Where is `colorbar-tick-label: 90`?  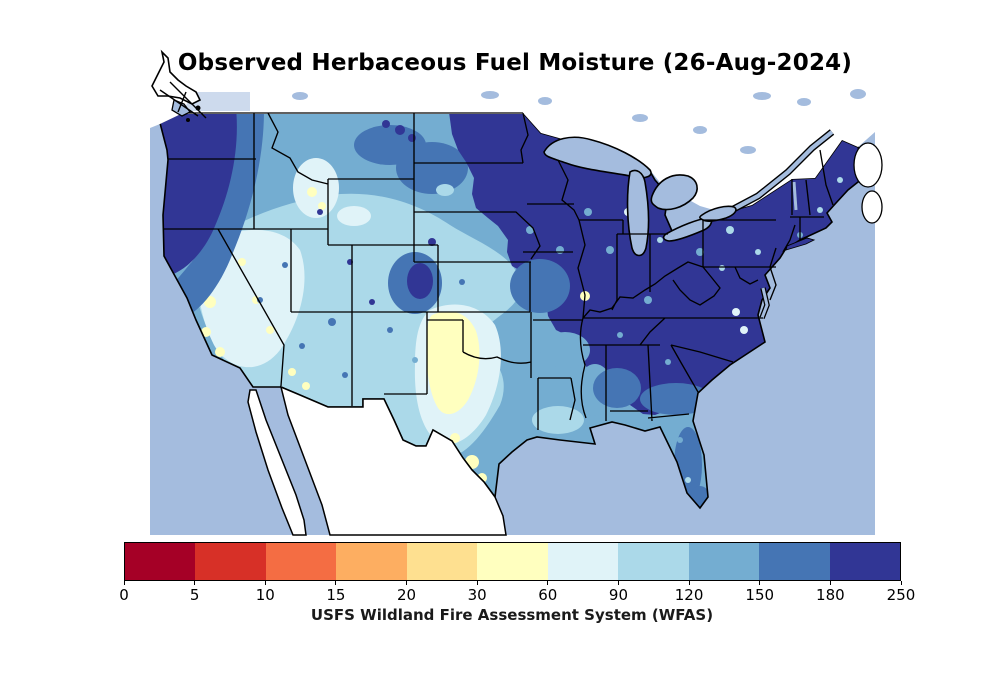
colorbar-tick-label: 90 is located at coordinates (618, 595).